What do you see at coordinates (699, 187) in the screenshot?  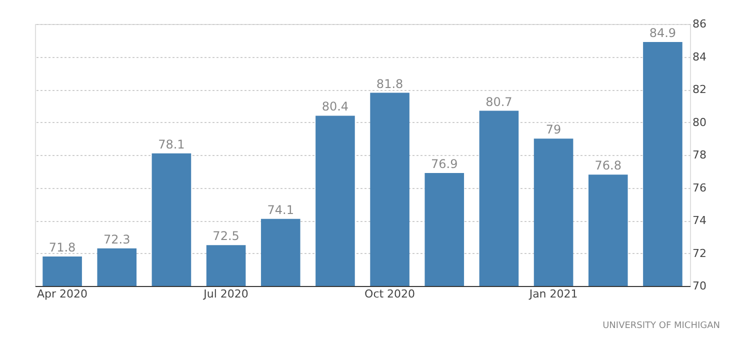 I see `y-tick-label: 76` at bounding box center [699, 187].